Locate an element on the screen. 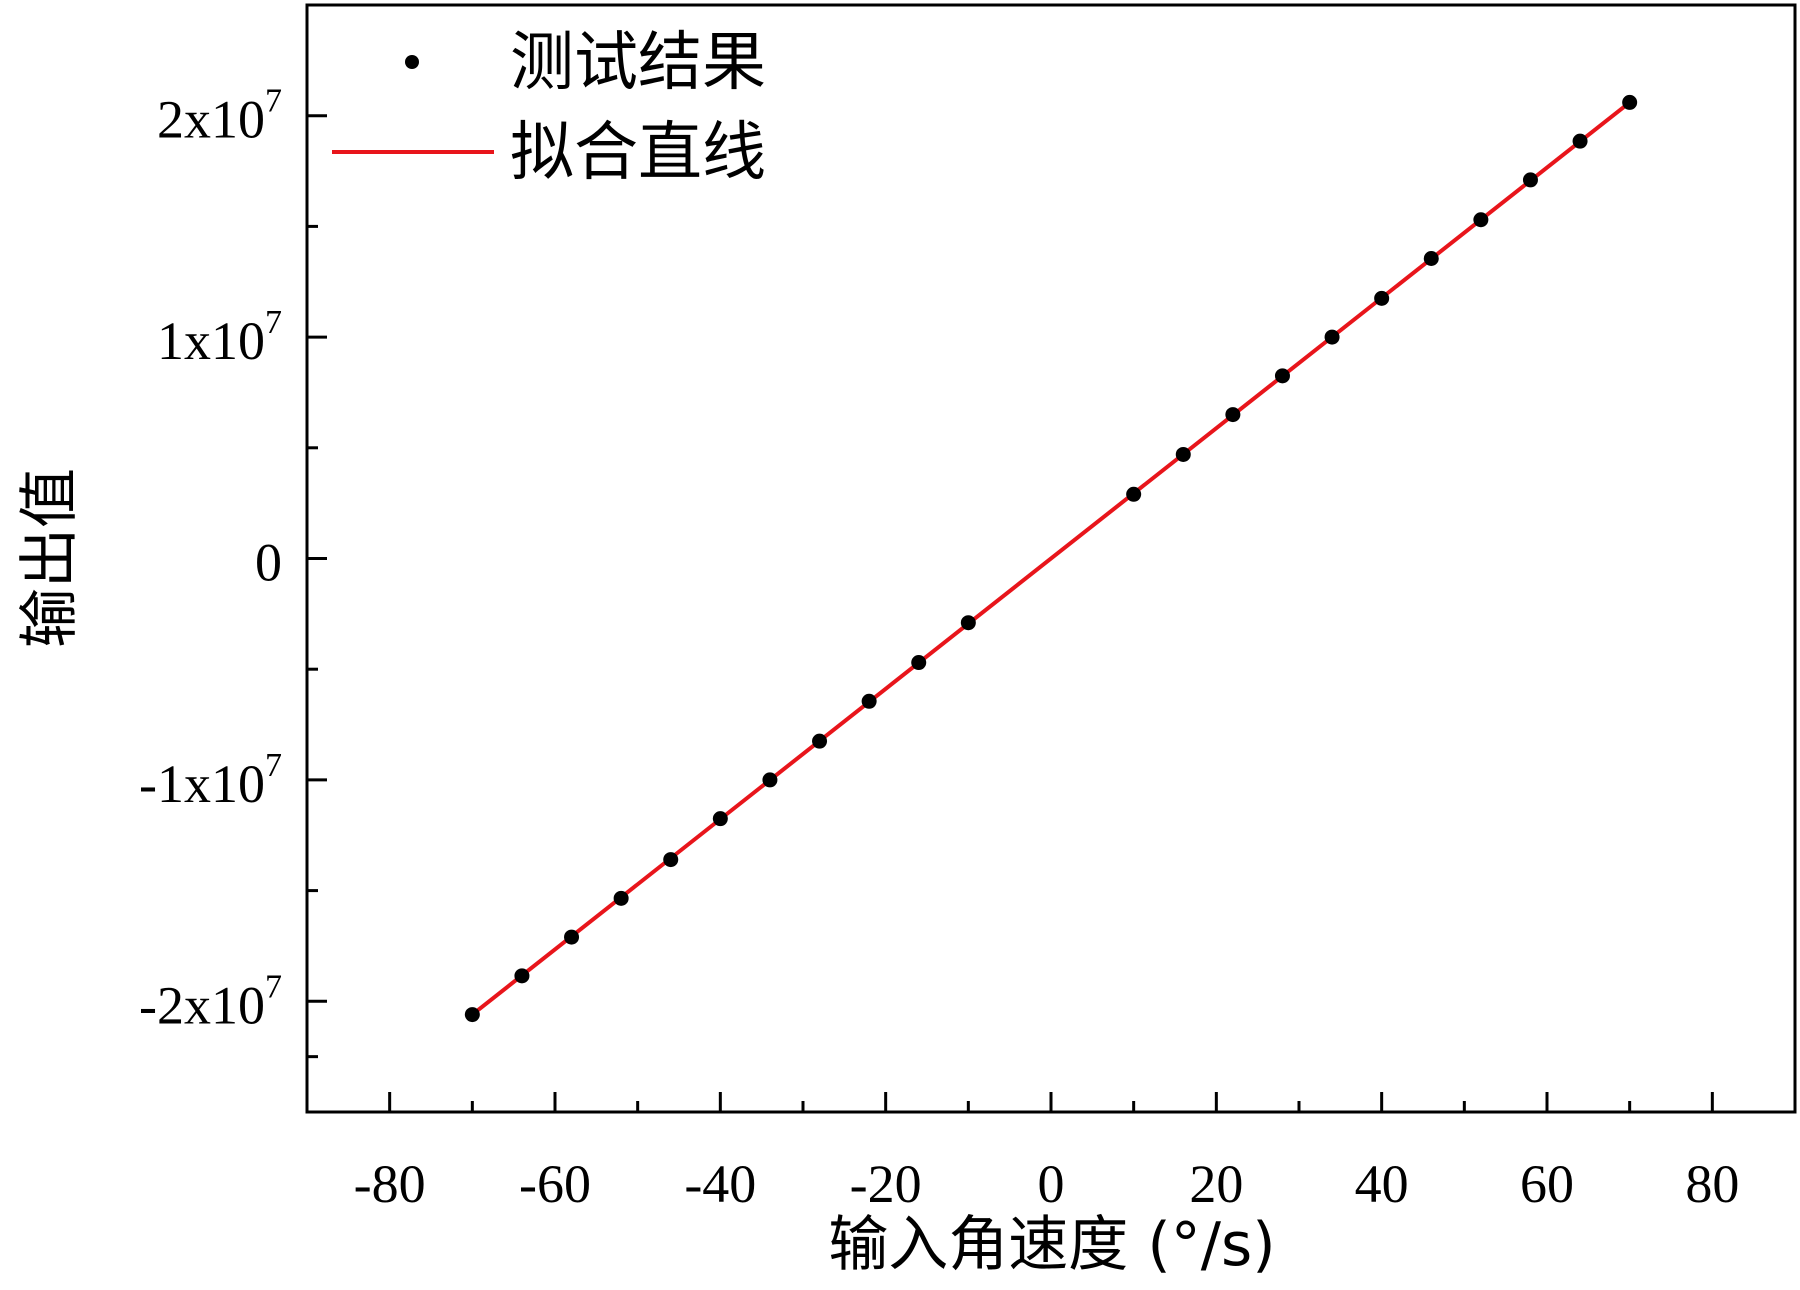 The width and height of the screenshot is (1800, 1290). legend-marker-scatter is located at coordinates (412, 62).